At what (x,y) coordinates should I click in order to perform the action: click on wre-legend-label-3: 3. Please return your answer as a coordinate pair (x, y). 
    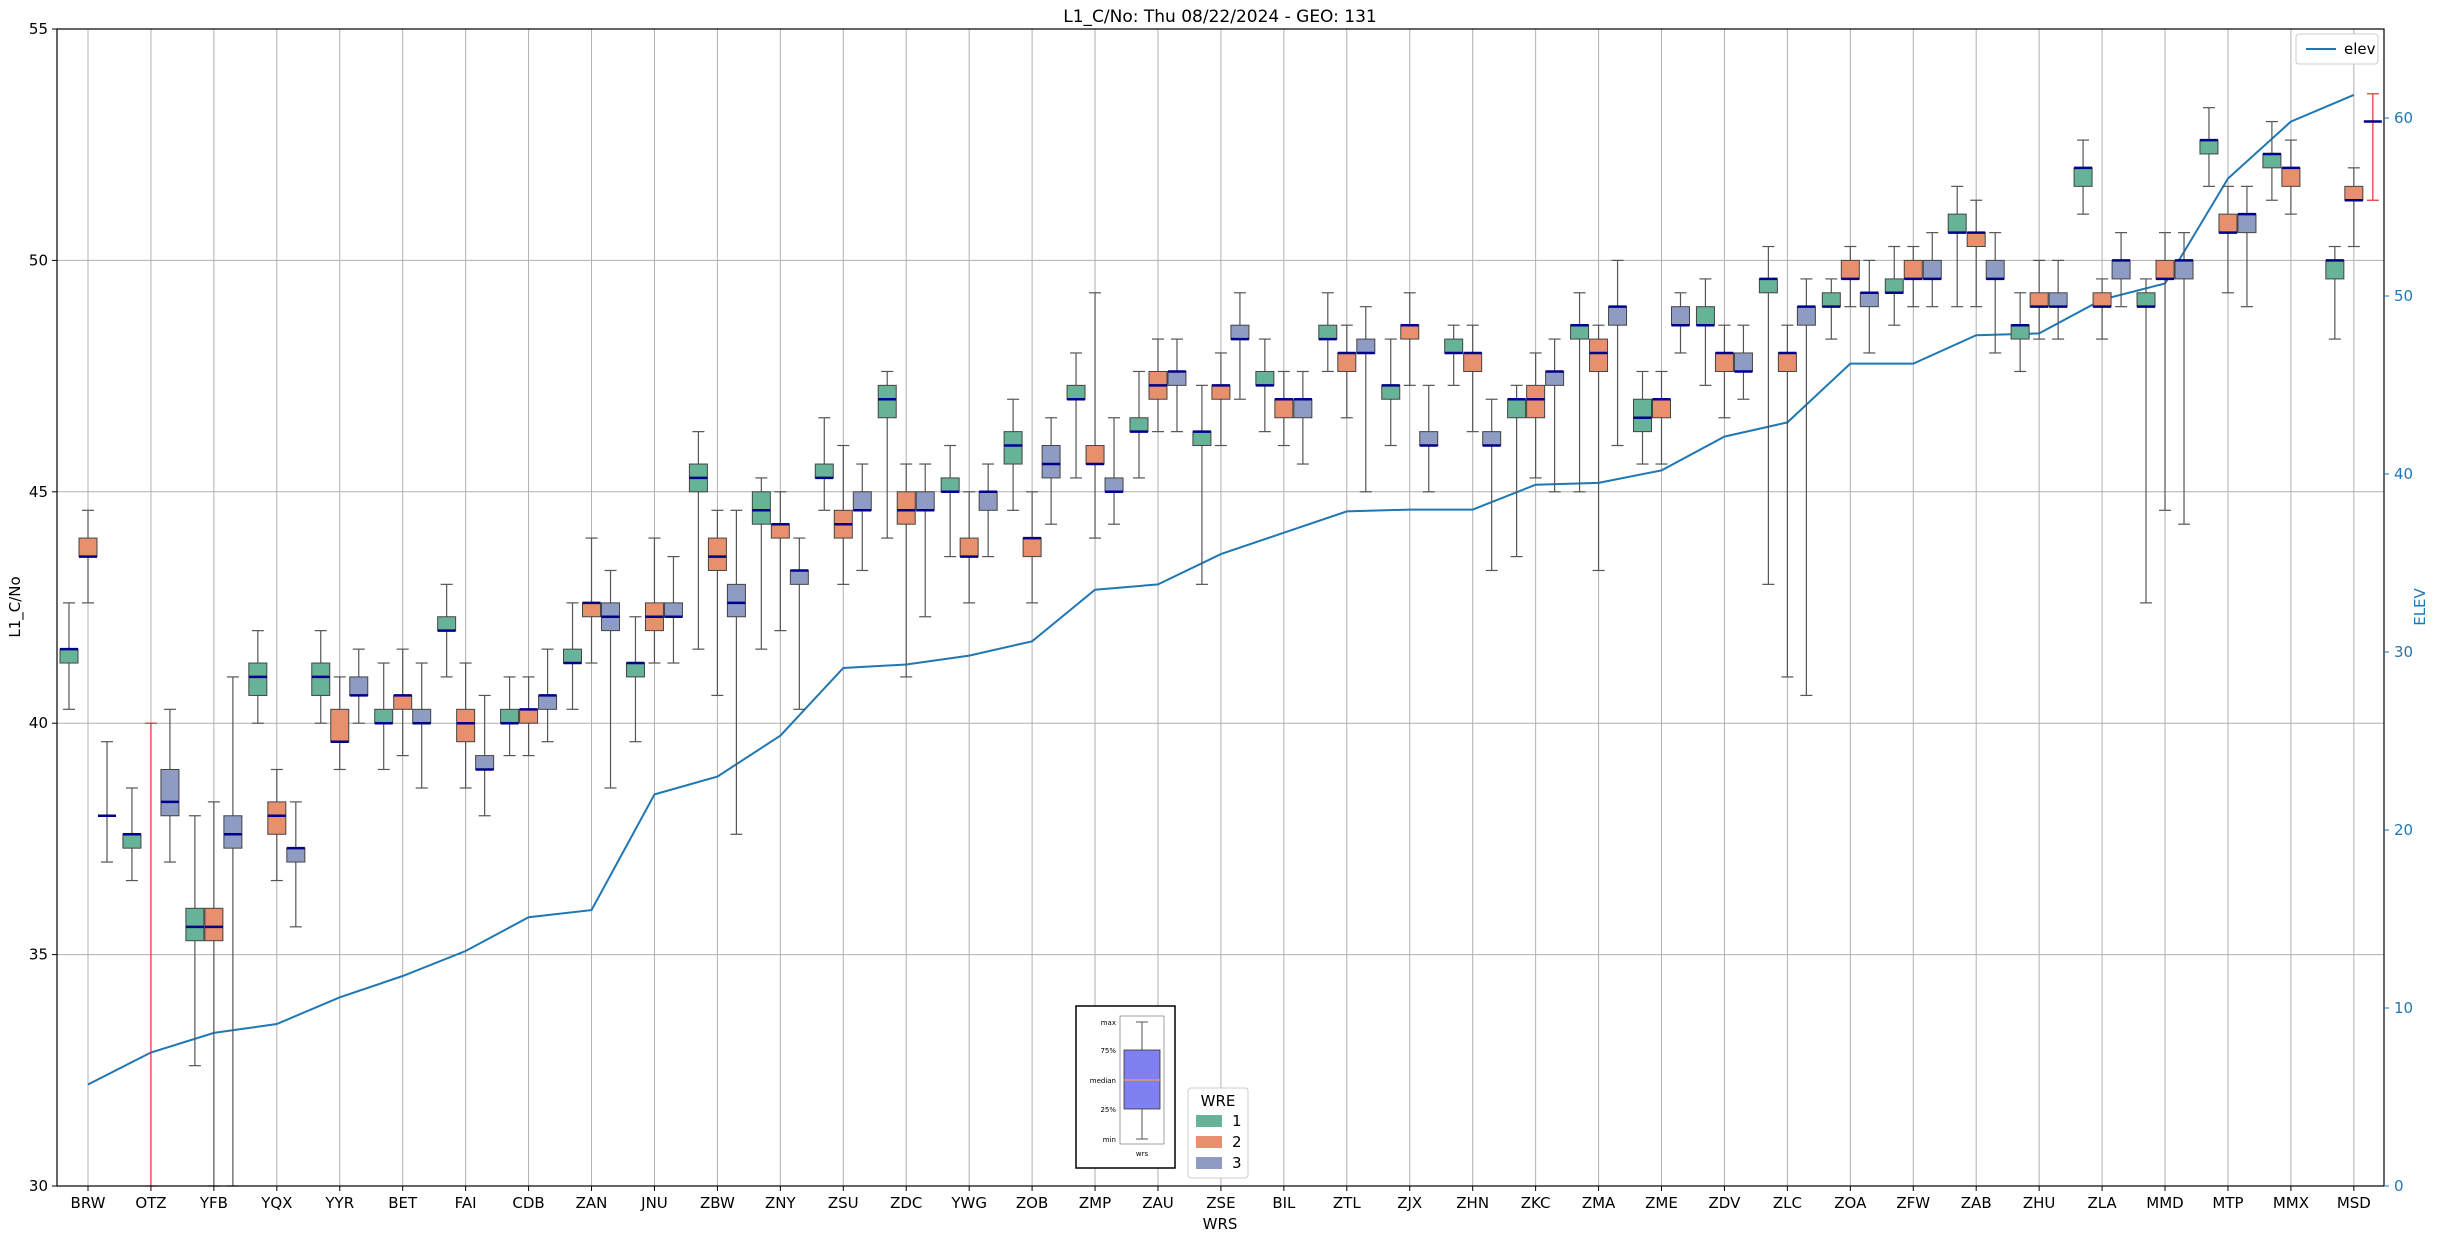
    Looking at the image, I should click on (1237, 1163).